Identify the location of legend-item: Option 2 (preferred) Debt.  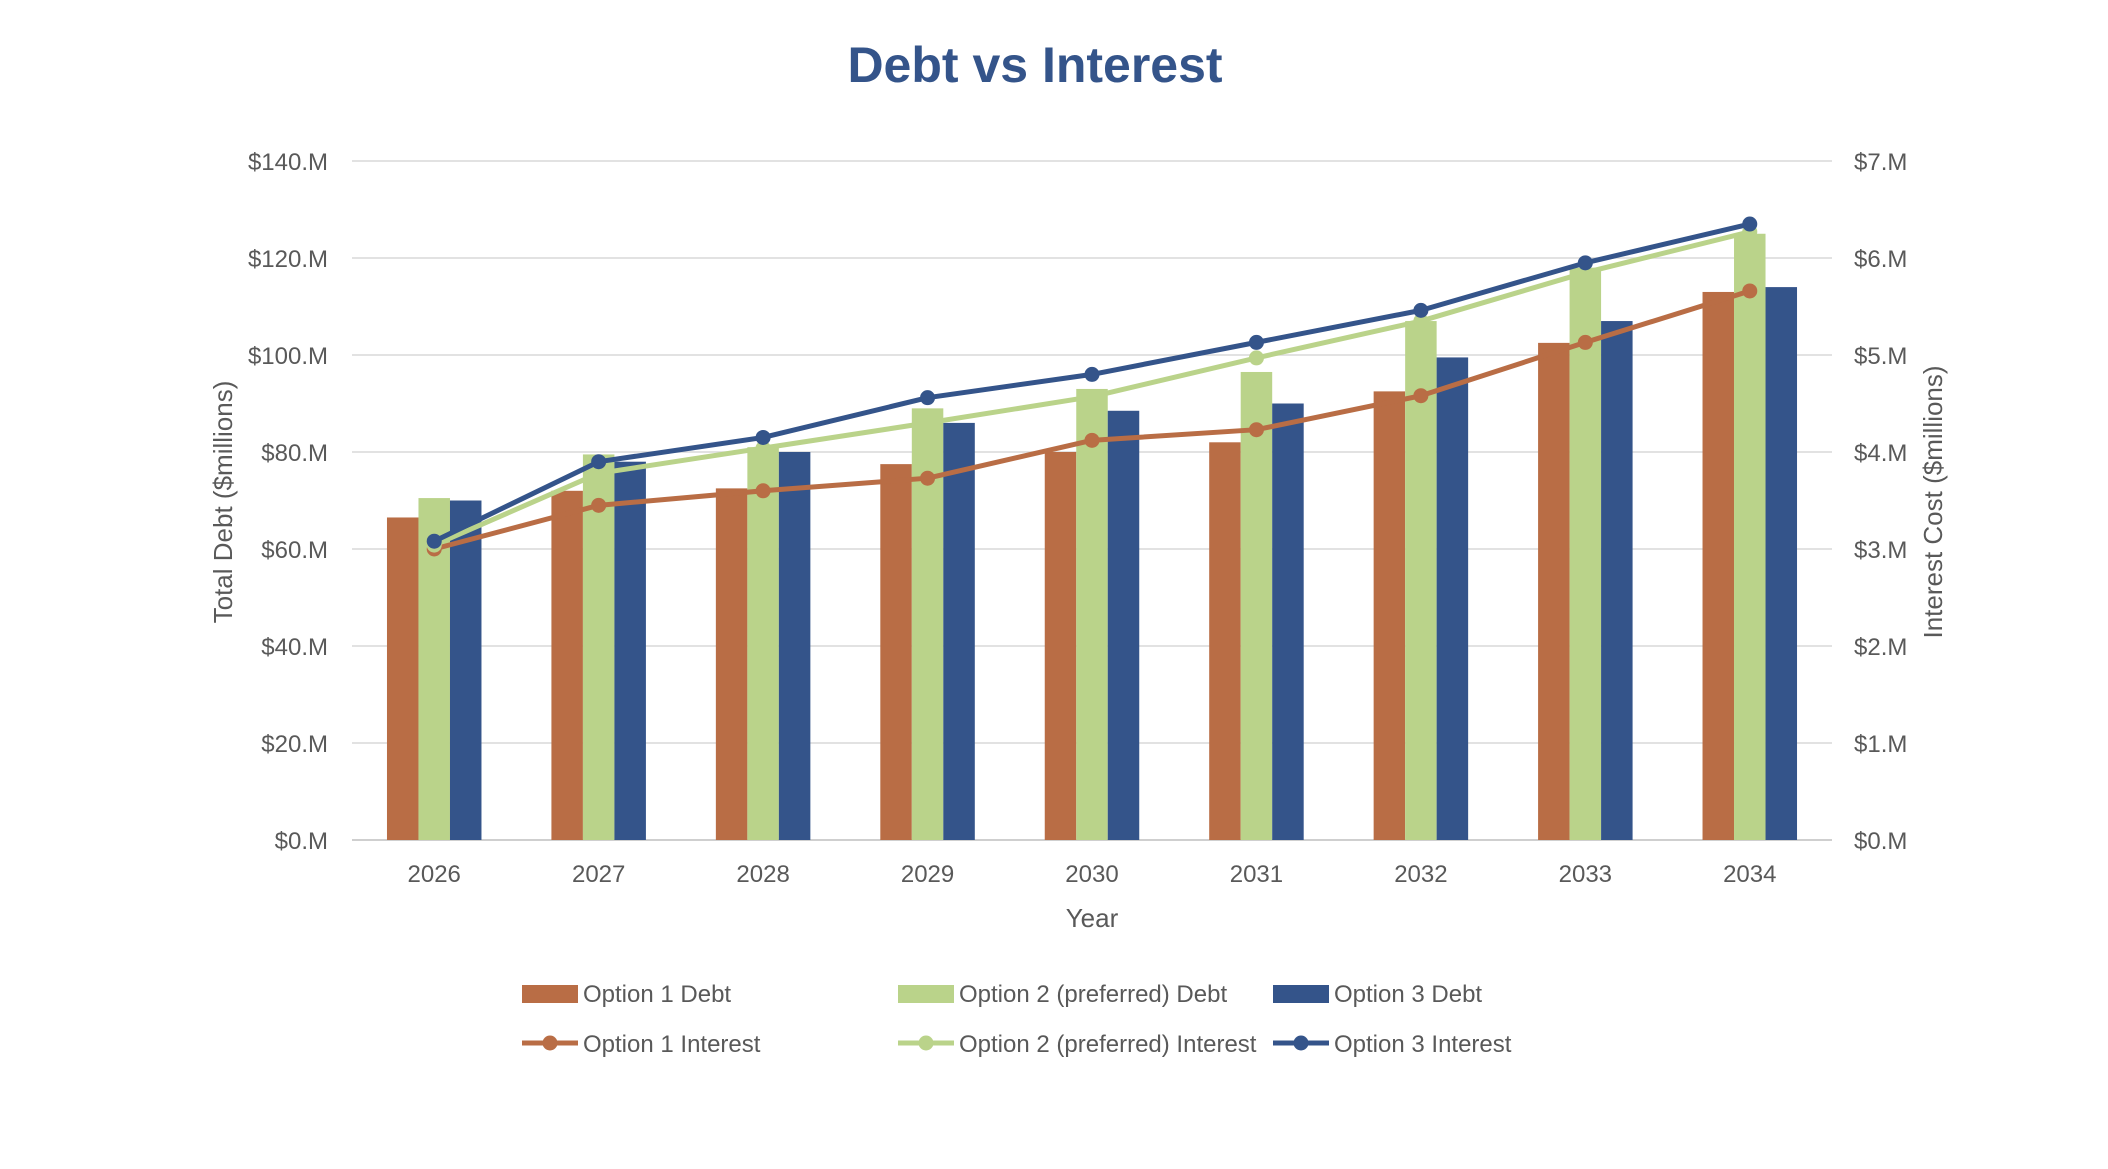
(1062, 994).